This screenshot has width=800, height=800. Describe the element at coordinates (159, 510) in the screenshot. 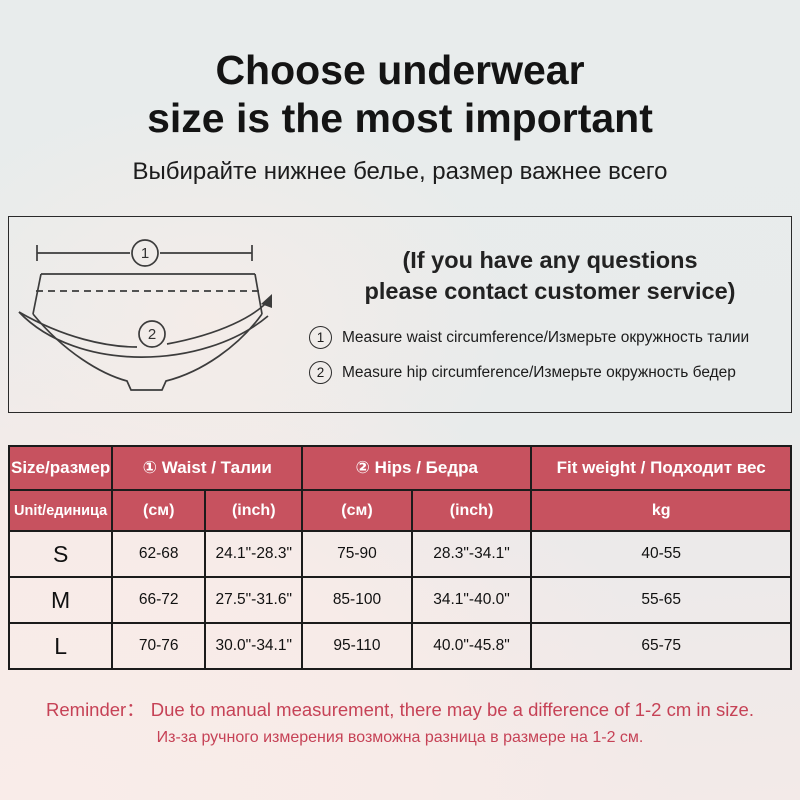

I see `header-waist-cm: (см)` at that location.